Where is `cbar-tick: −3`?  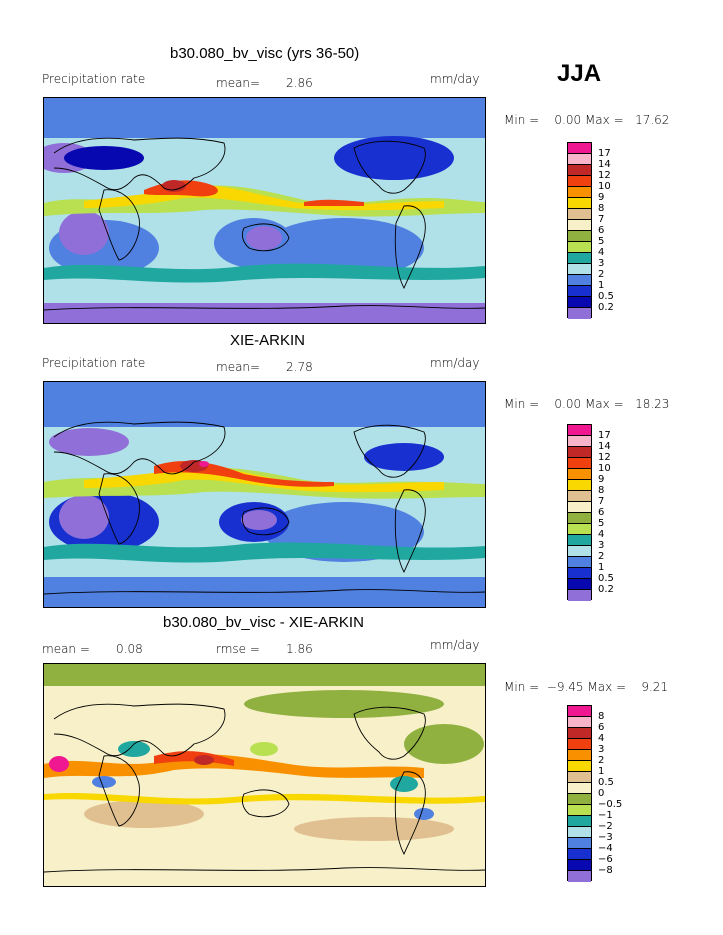
cbar-tick: −3 is located at coordinates (605, 837).